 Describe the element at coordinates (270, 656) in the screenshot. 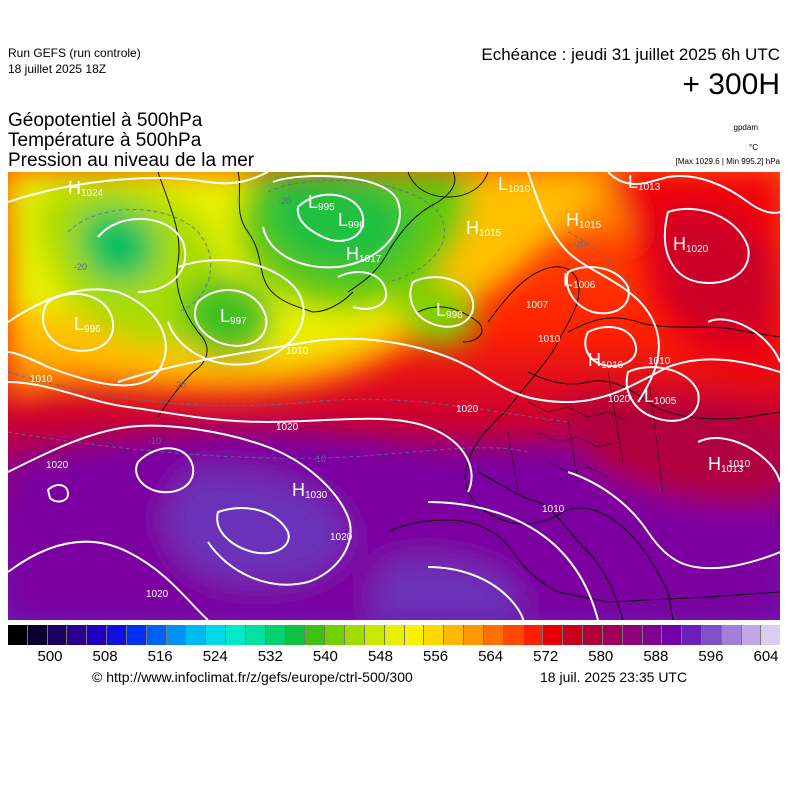

I see `color-scale-label: 532` at that location.